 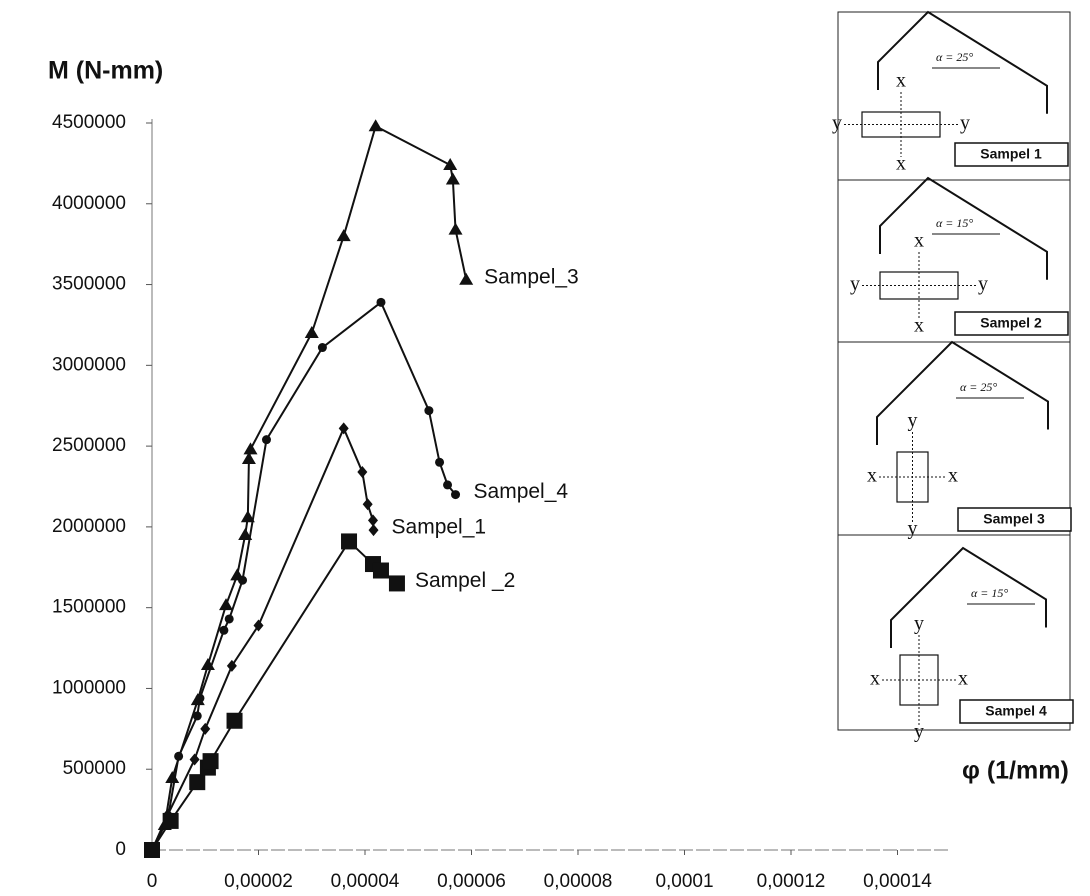 What do you see at coordinates (94, 768) in the screenshot?
I see `y-tick-label: 500000` at bounding box center [94, 768].